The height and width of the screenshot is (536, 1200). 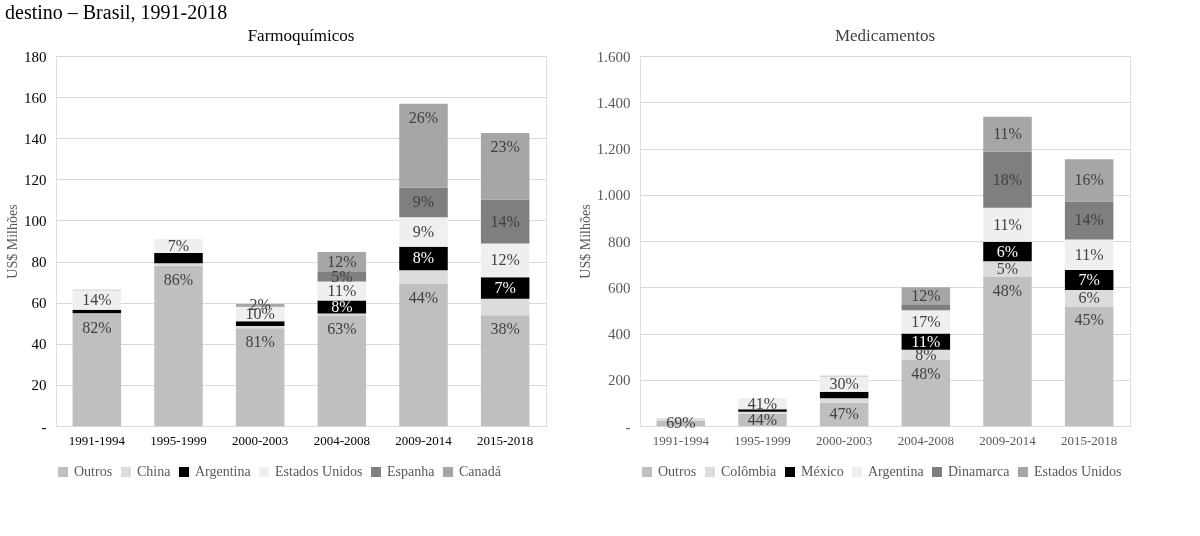 I want to click on annotation: 86%, so click(x=178, y=279).